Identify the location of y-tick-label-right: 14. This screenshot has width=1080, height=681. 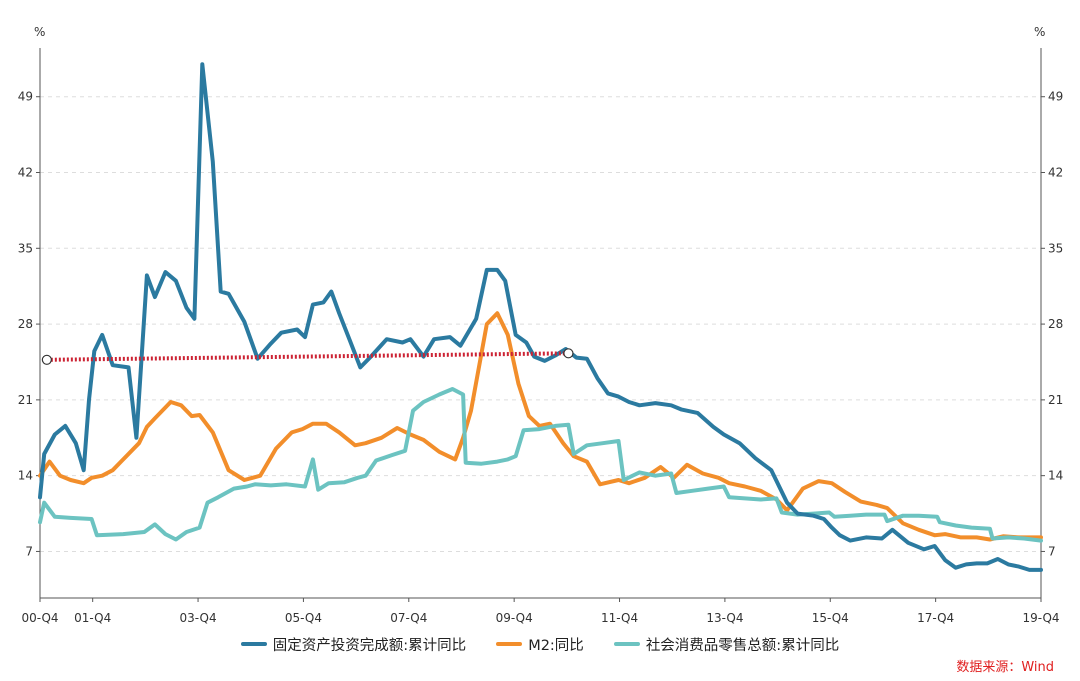
(1055, 476).